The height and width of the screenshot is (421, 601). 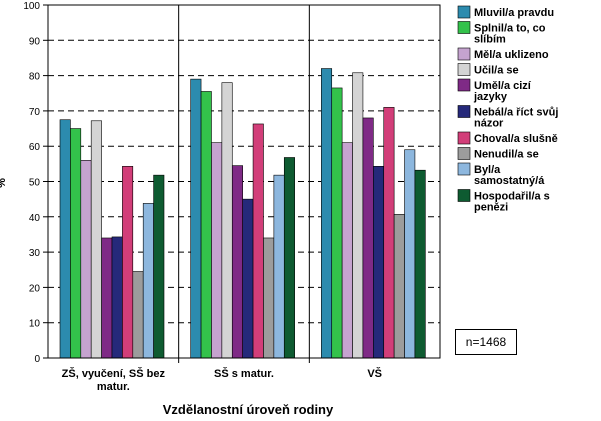 I want to click on legend-label: Nenudil/a se, so click(x=506, y=155).